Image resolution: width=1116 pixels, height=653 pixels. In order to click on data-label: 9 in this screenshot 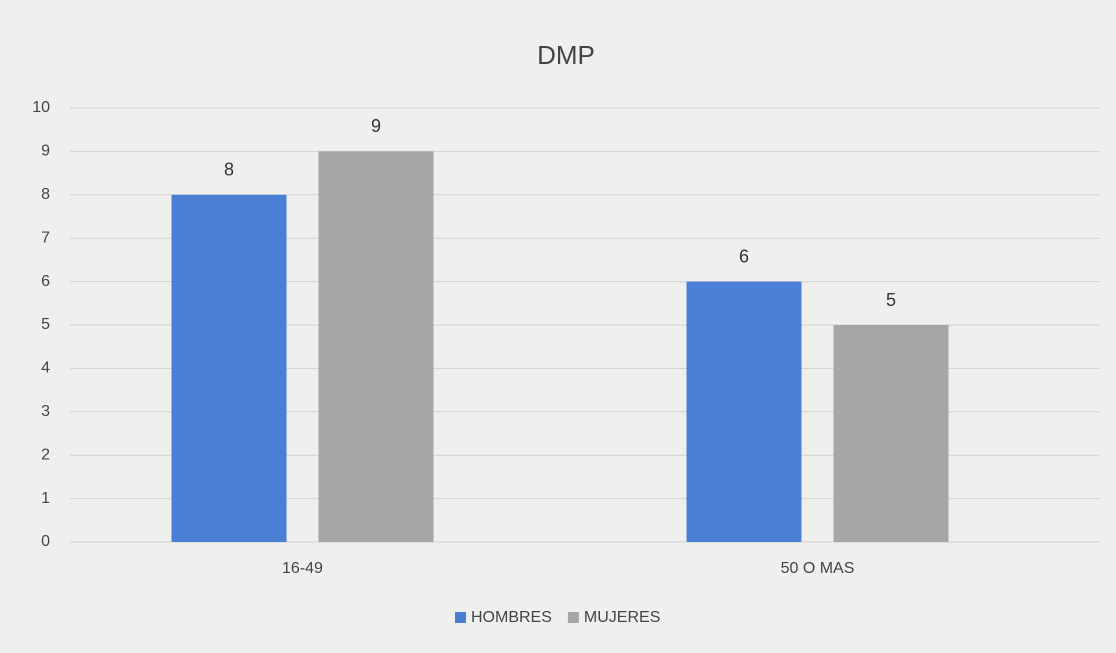, I will do `click(376, 126)`.